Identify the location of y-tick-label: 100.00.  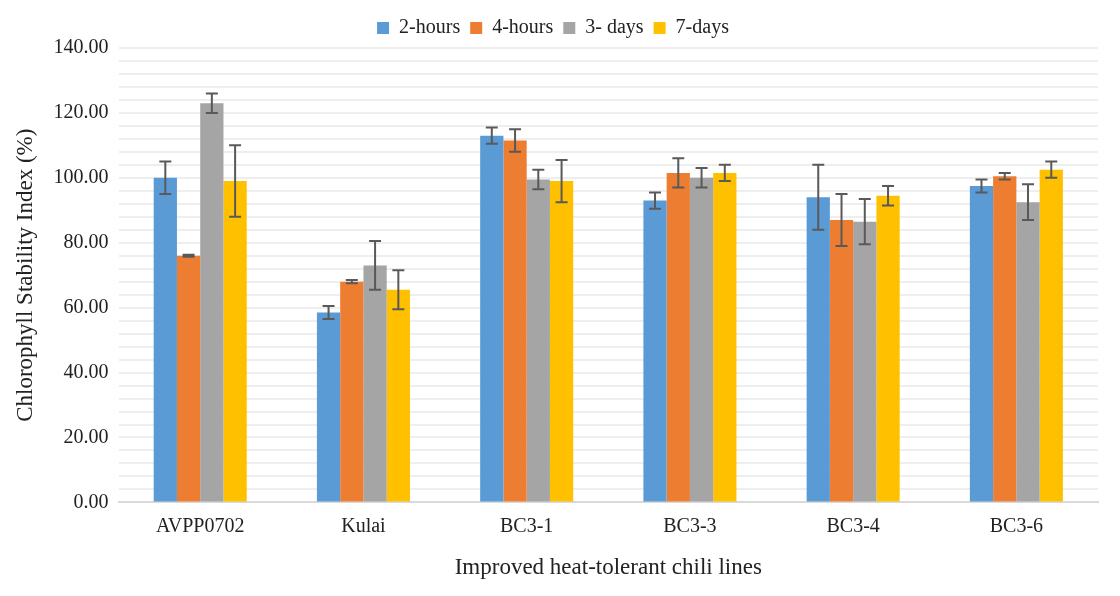
(81, 176).